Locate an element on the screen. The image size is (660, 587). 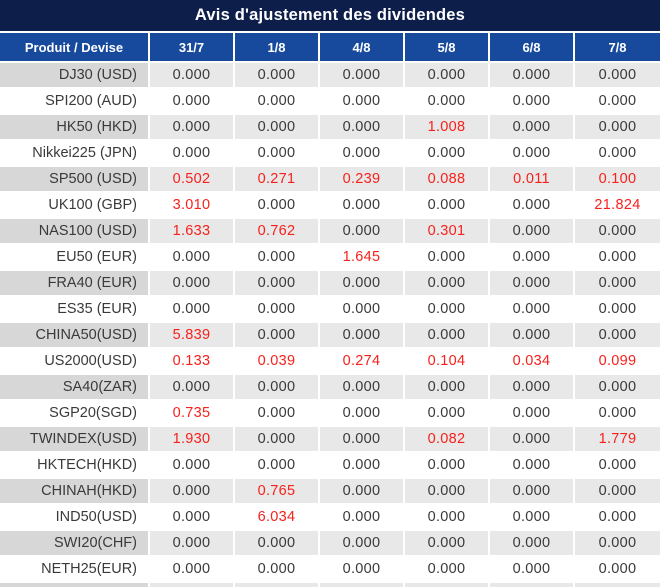
value-cell: 0.104 is located at coordinates (447, 362).